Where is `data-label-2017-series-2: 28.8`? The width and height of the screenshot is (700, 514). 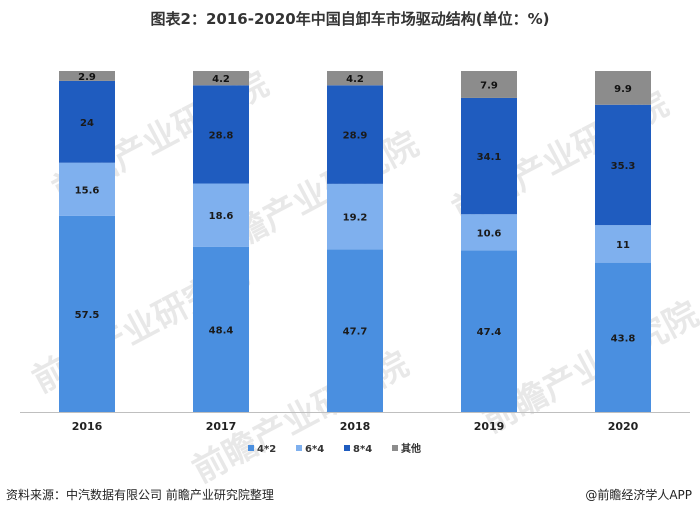 data-label-2017-series-2: 28.8 is located at coordinates (221, 135).